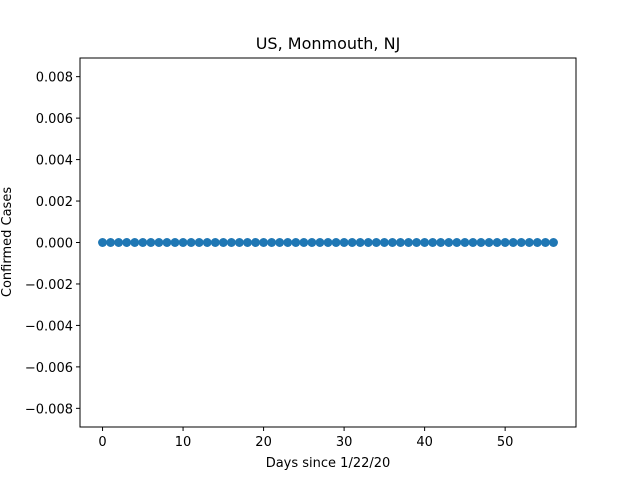 The image size is (640, 480). I want to click on x-tick-label: 40, so click(424, 442).